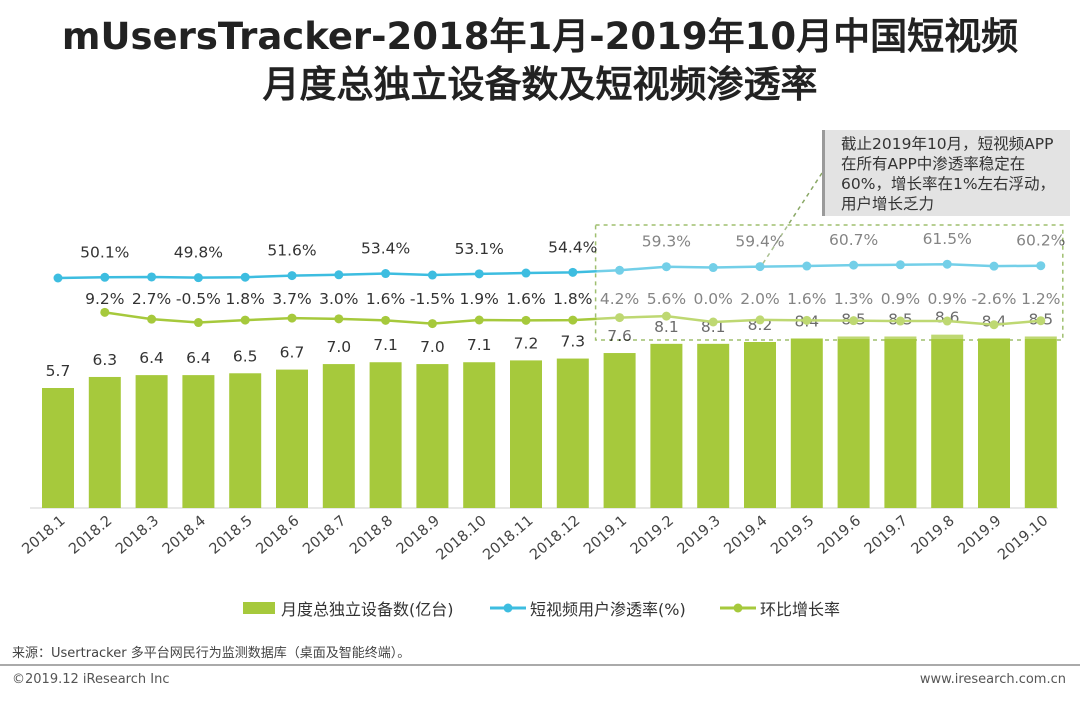 This screenshot has width=1080, height=702. Describe the element at coordinates (479, 299) in the screenshot. I see `growth-value-label: 1.9%` at that location.